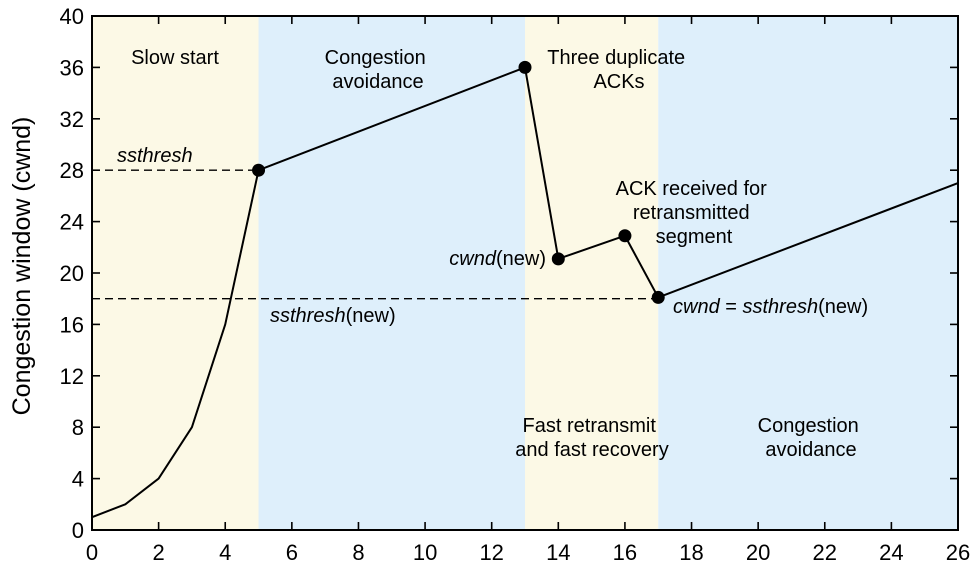  What do you see at coordinates (891, 552) in the screenshot?
I see `x-tick-label-12: 24` at bounding box center [891, 552].